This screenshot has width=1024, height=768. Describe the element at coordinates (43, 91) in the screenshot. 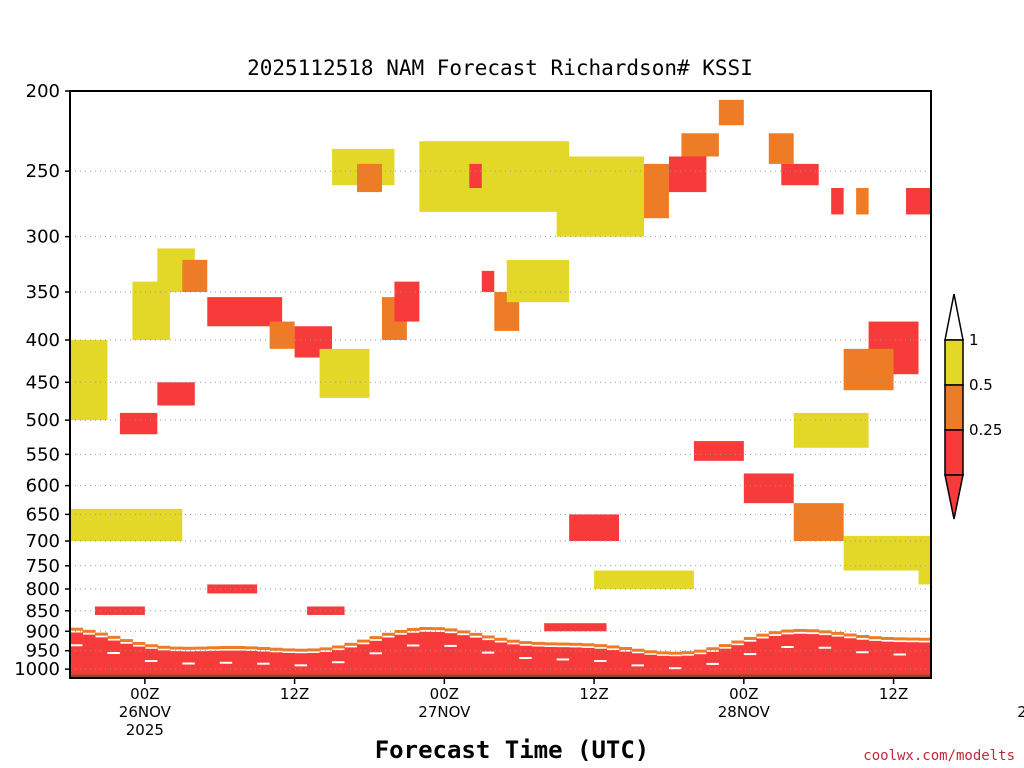

I see `y-tick-label: 200` at that location.